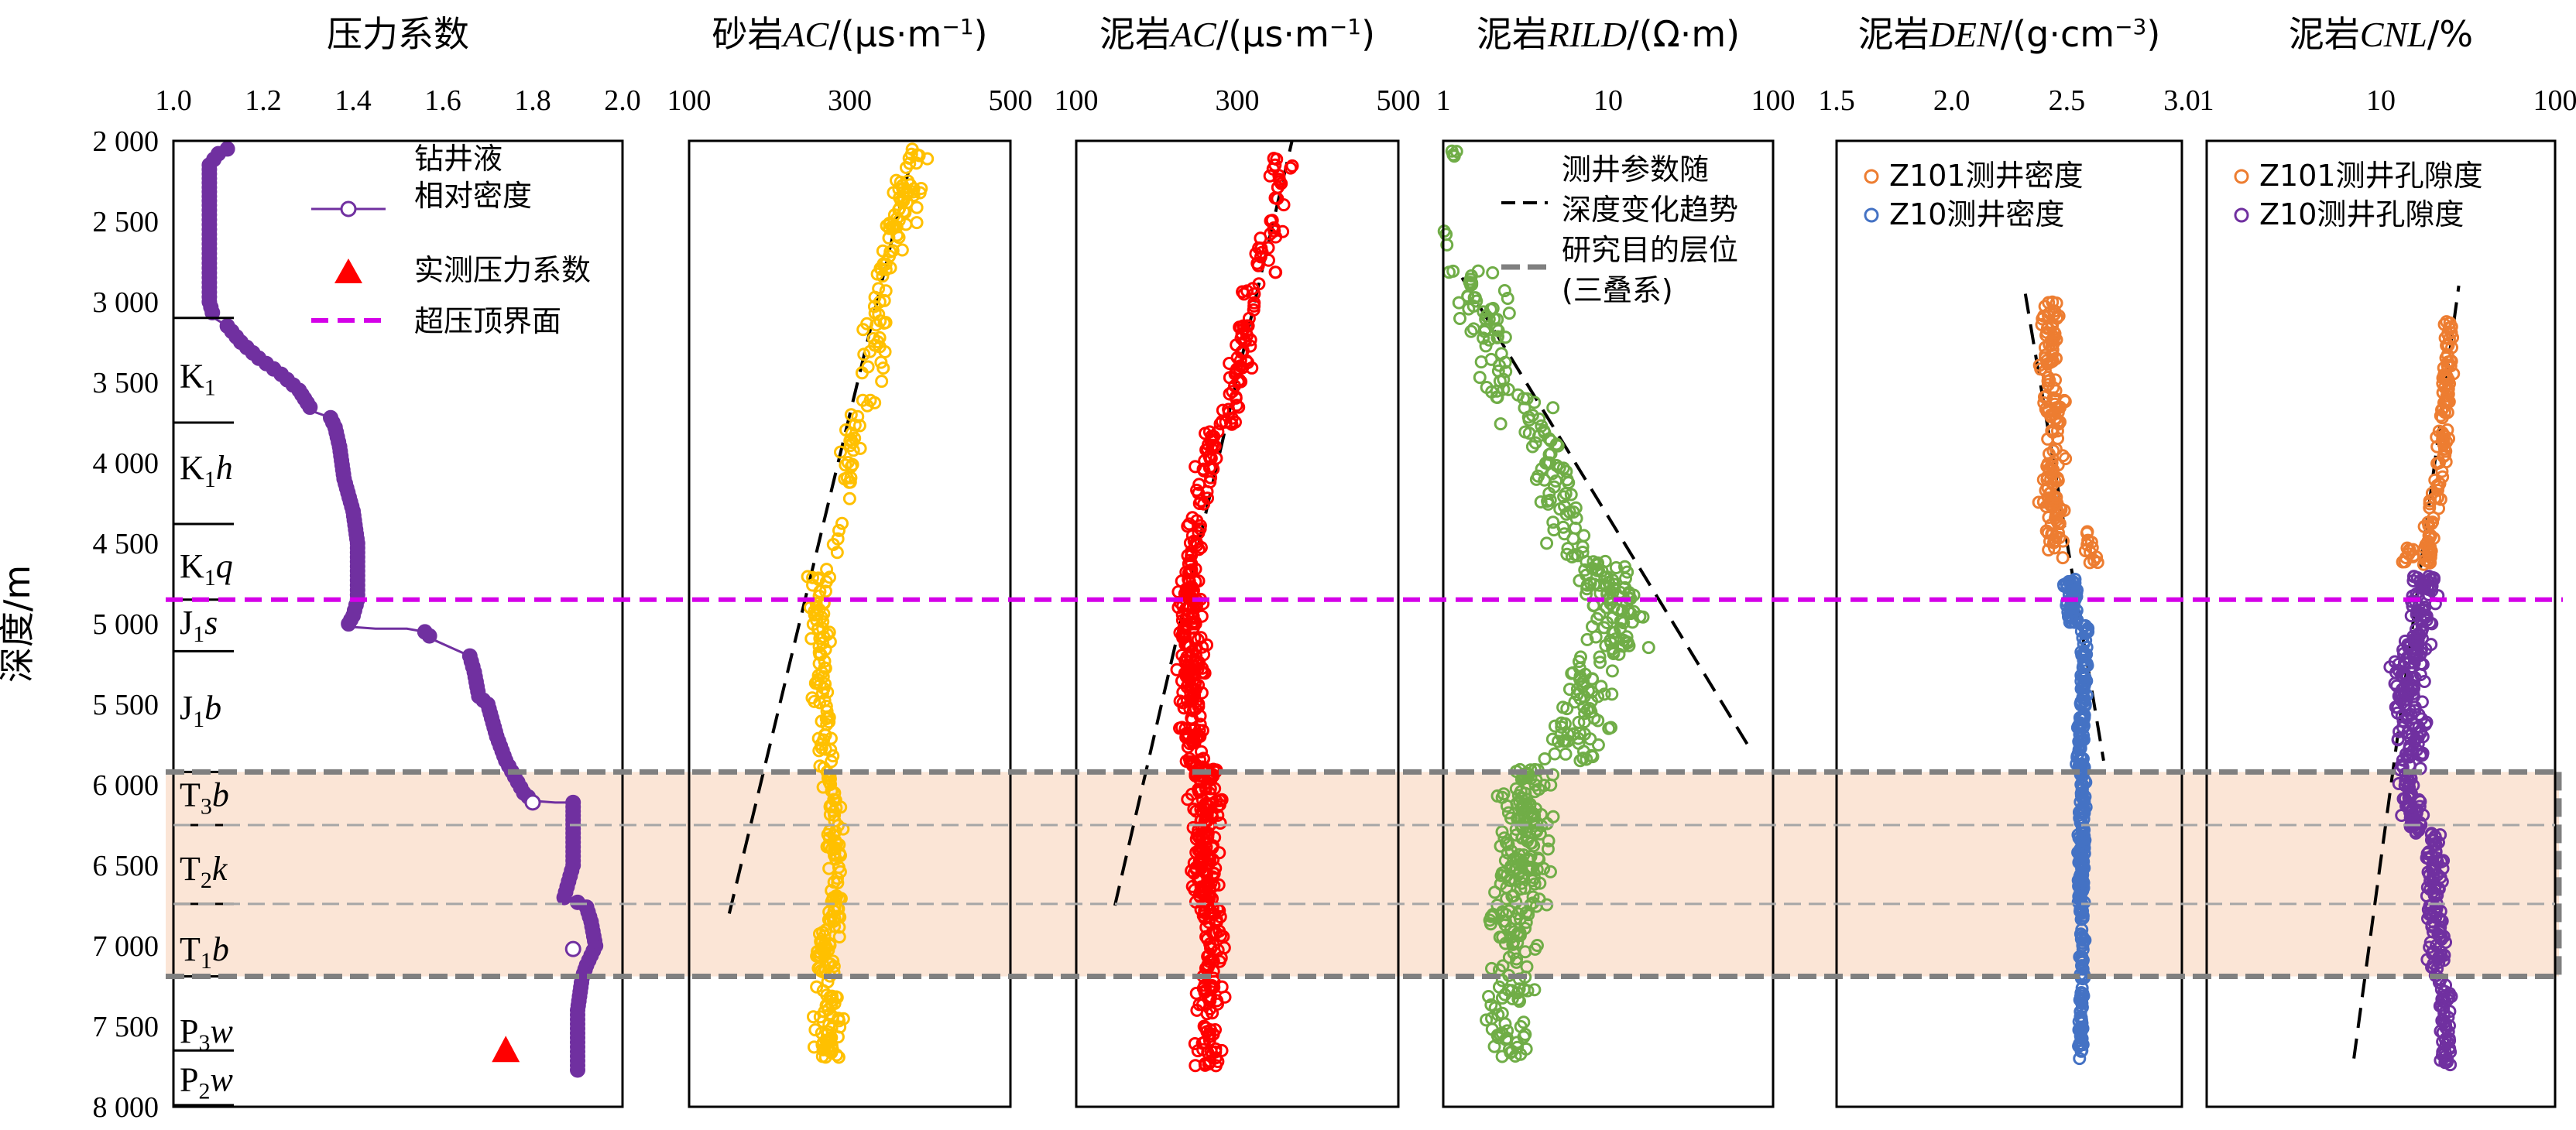 The width and height of the screenshot is (2576, 1130). What do you see at coordinates (2381, 34) in the screenshot?
I see `panel-title: 泥岩CNL/%` at bounding box center [2381, 34].